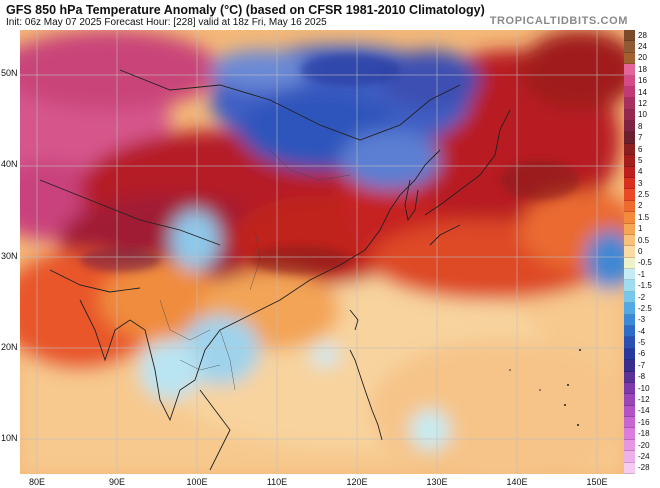  Describe the element at coordinates (642, 343) in the screenshot. I see `colorbar-label: -5` at that location.